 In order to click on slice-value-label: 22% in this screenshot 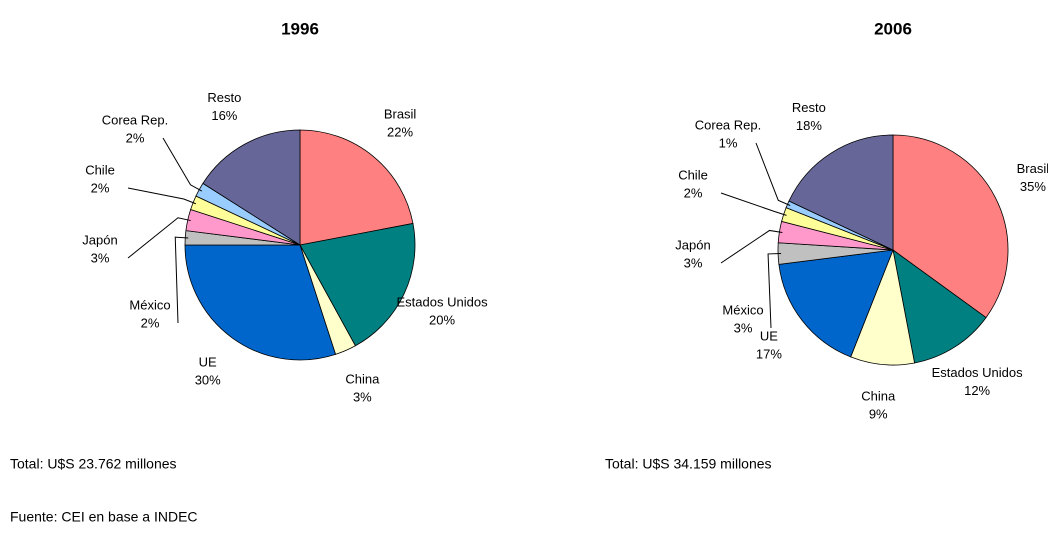, I will do `click(400, 131)`.